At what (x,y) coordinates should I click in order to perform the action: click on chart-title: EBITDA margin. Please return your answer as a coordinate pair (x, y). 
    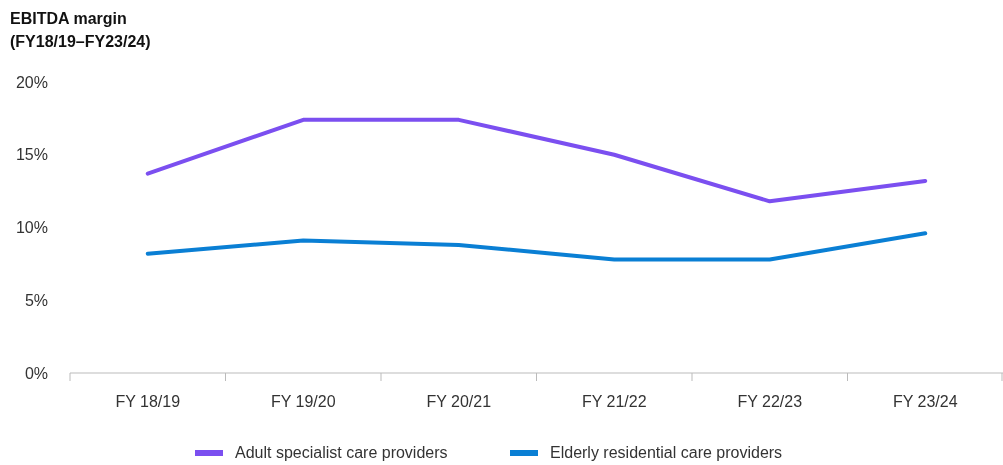
    Looking at the image, I should click on (68, 18).